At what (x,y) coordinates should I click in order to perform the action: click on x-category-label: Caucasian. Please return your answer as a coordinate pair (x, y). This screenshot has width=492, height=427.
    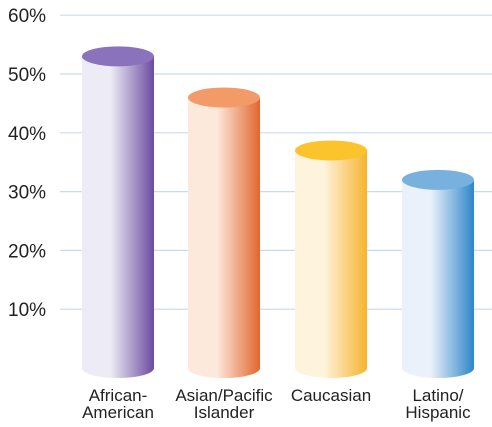
    Looking at the image, I should click on (331, 395).